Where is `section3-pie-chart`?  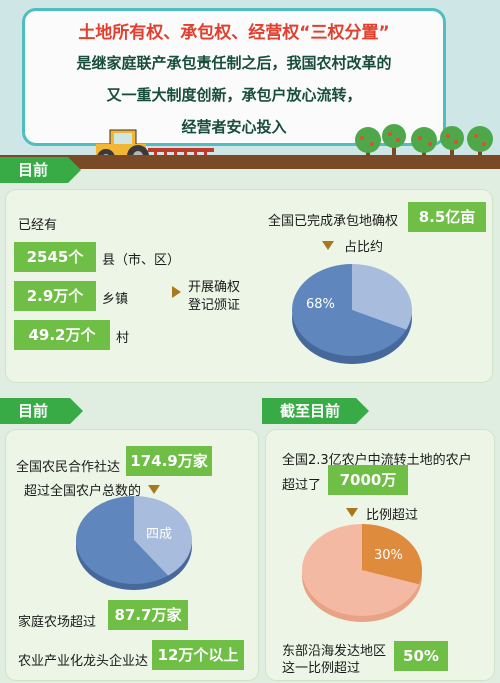 section3-pie-chart is located at coordinates (361, 573).